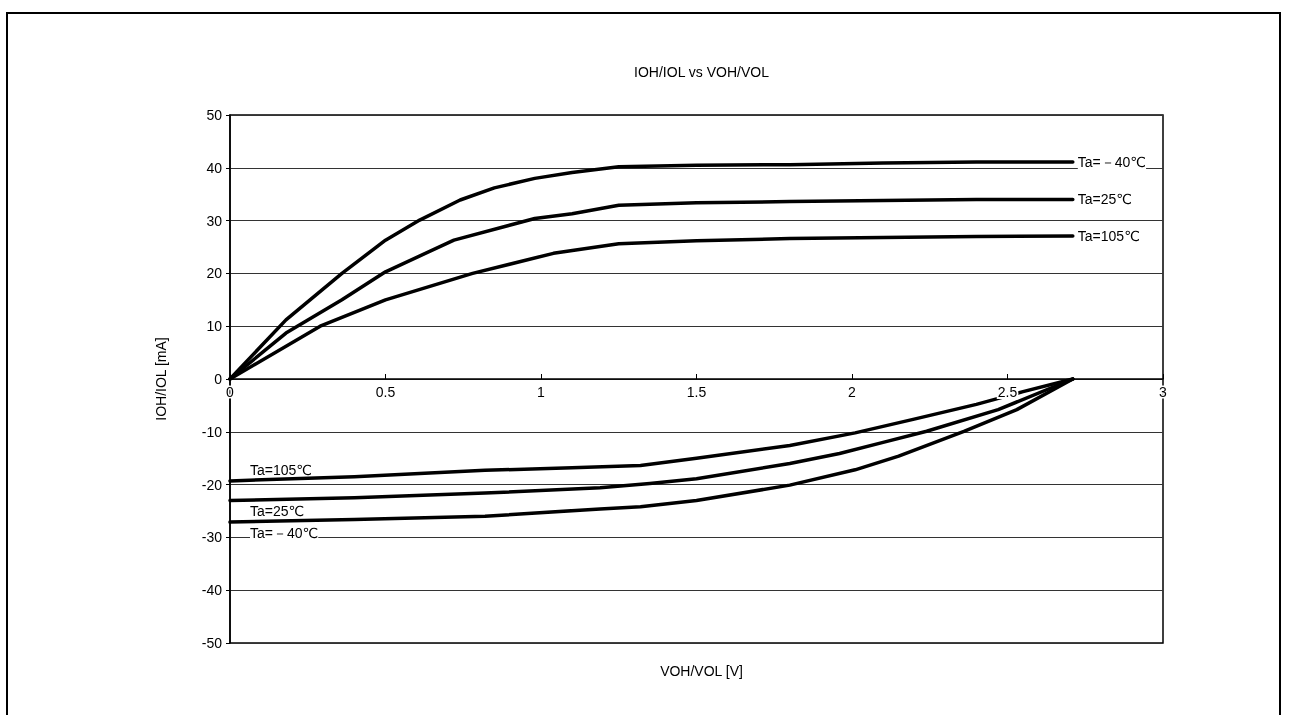  I want to click on y-tick-label: -30, so click(212, 537).